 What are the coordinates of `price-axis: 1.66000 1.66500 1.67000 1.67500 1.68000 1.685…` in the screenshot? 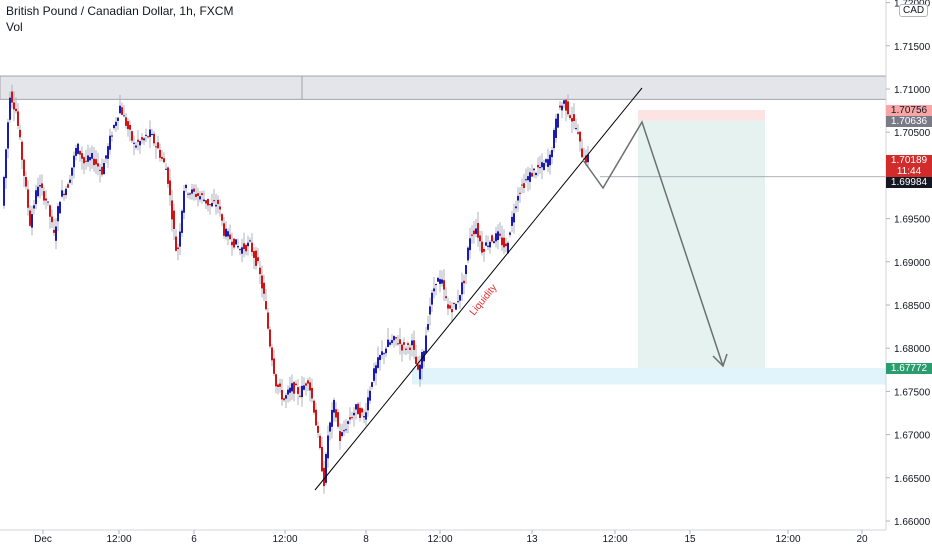 It's located at (908, 265).